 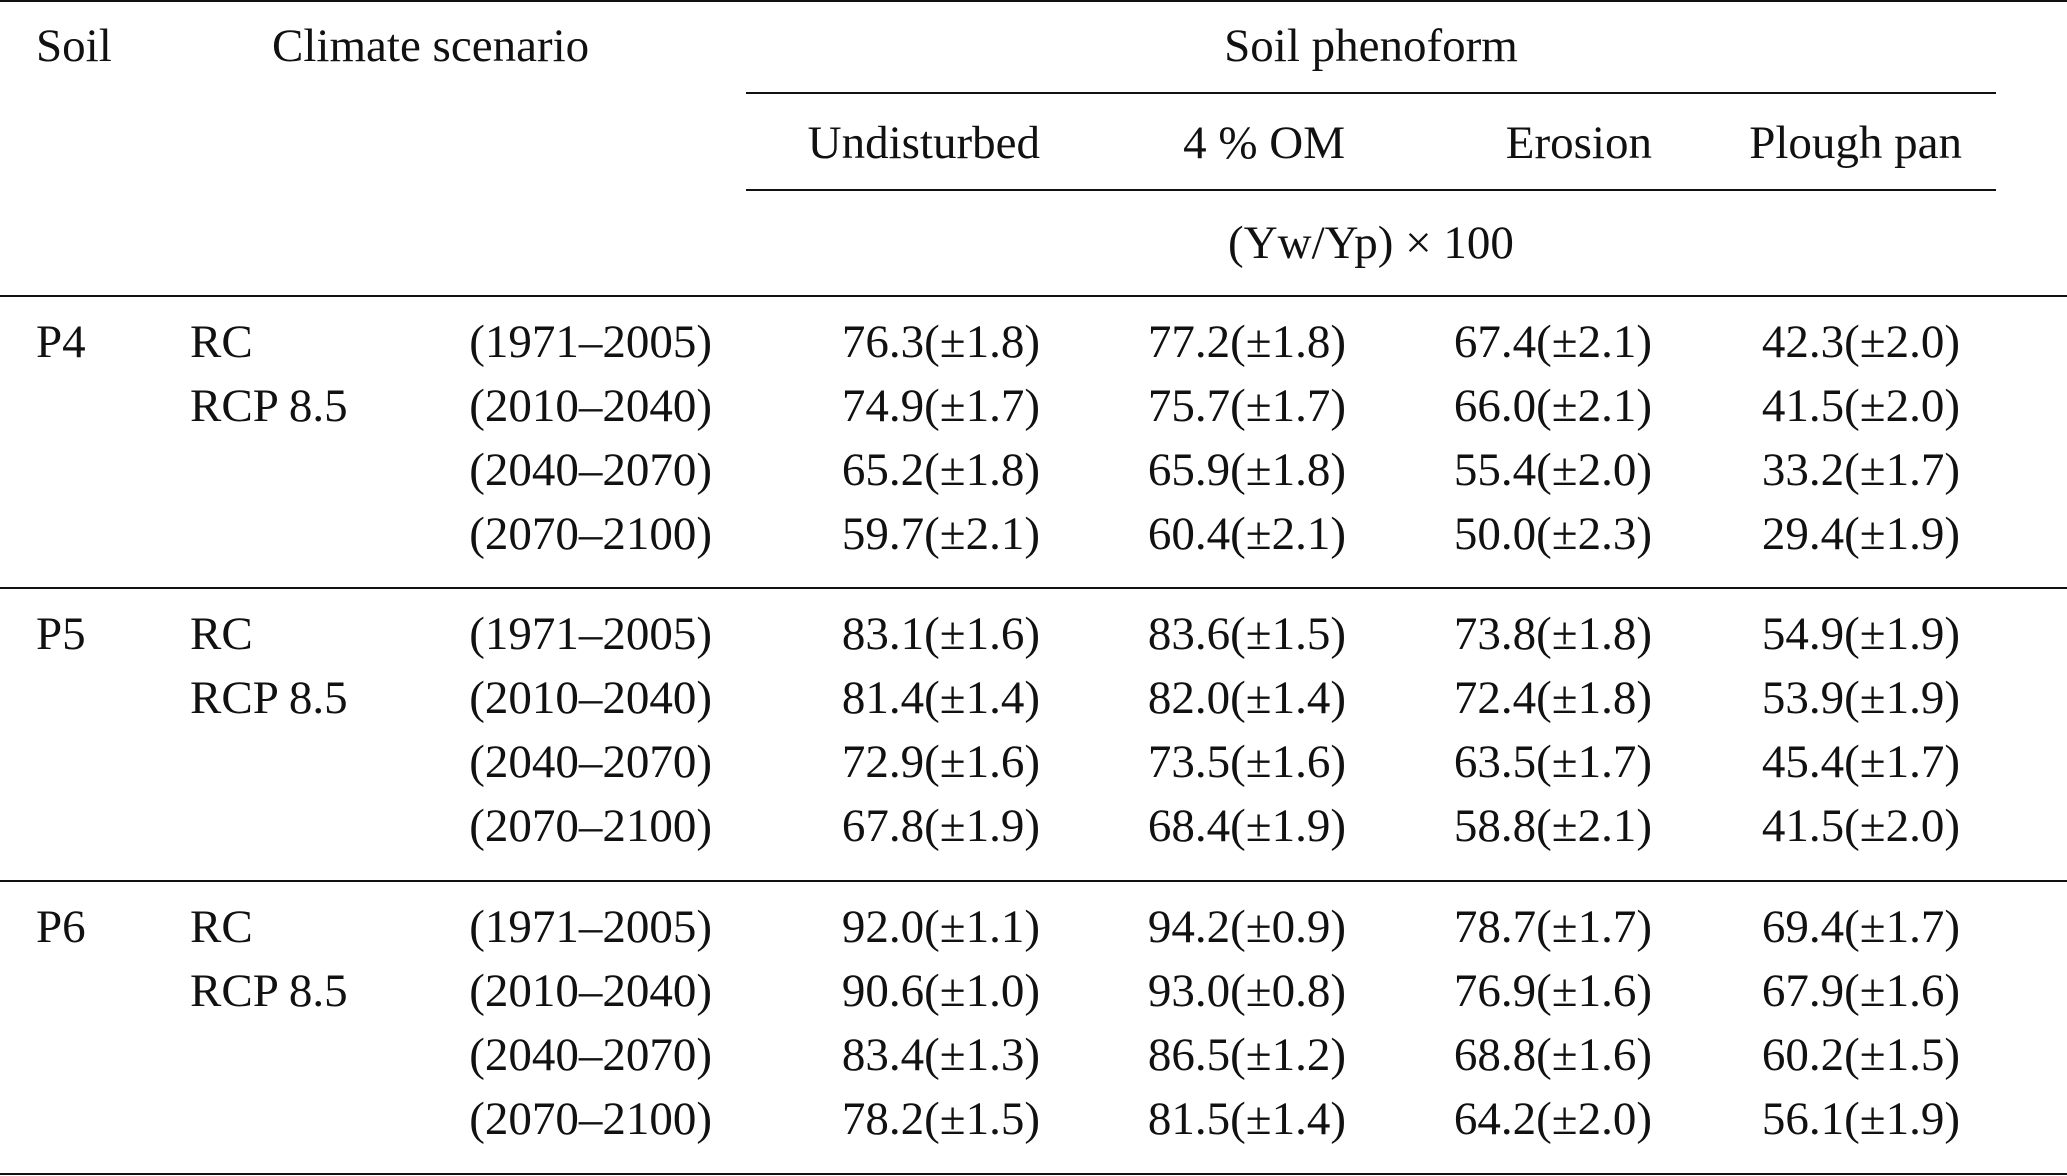 What do you see at coordinates (1860, 534) in the screenshot?
I see `cell-plough-pan: 29.4(±1.9)` at bounding box center [1860, 534].